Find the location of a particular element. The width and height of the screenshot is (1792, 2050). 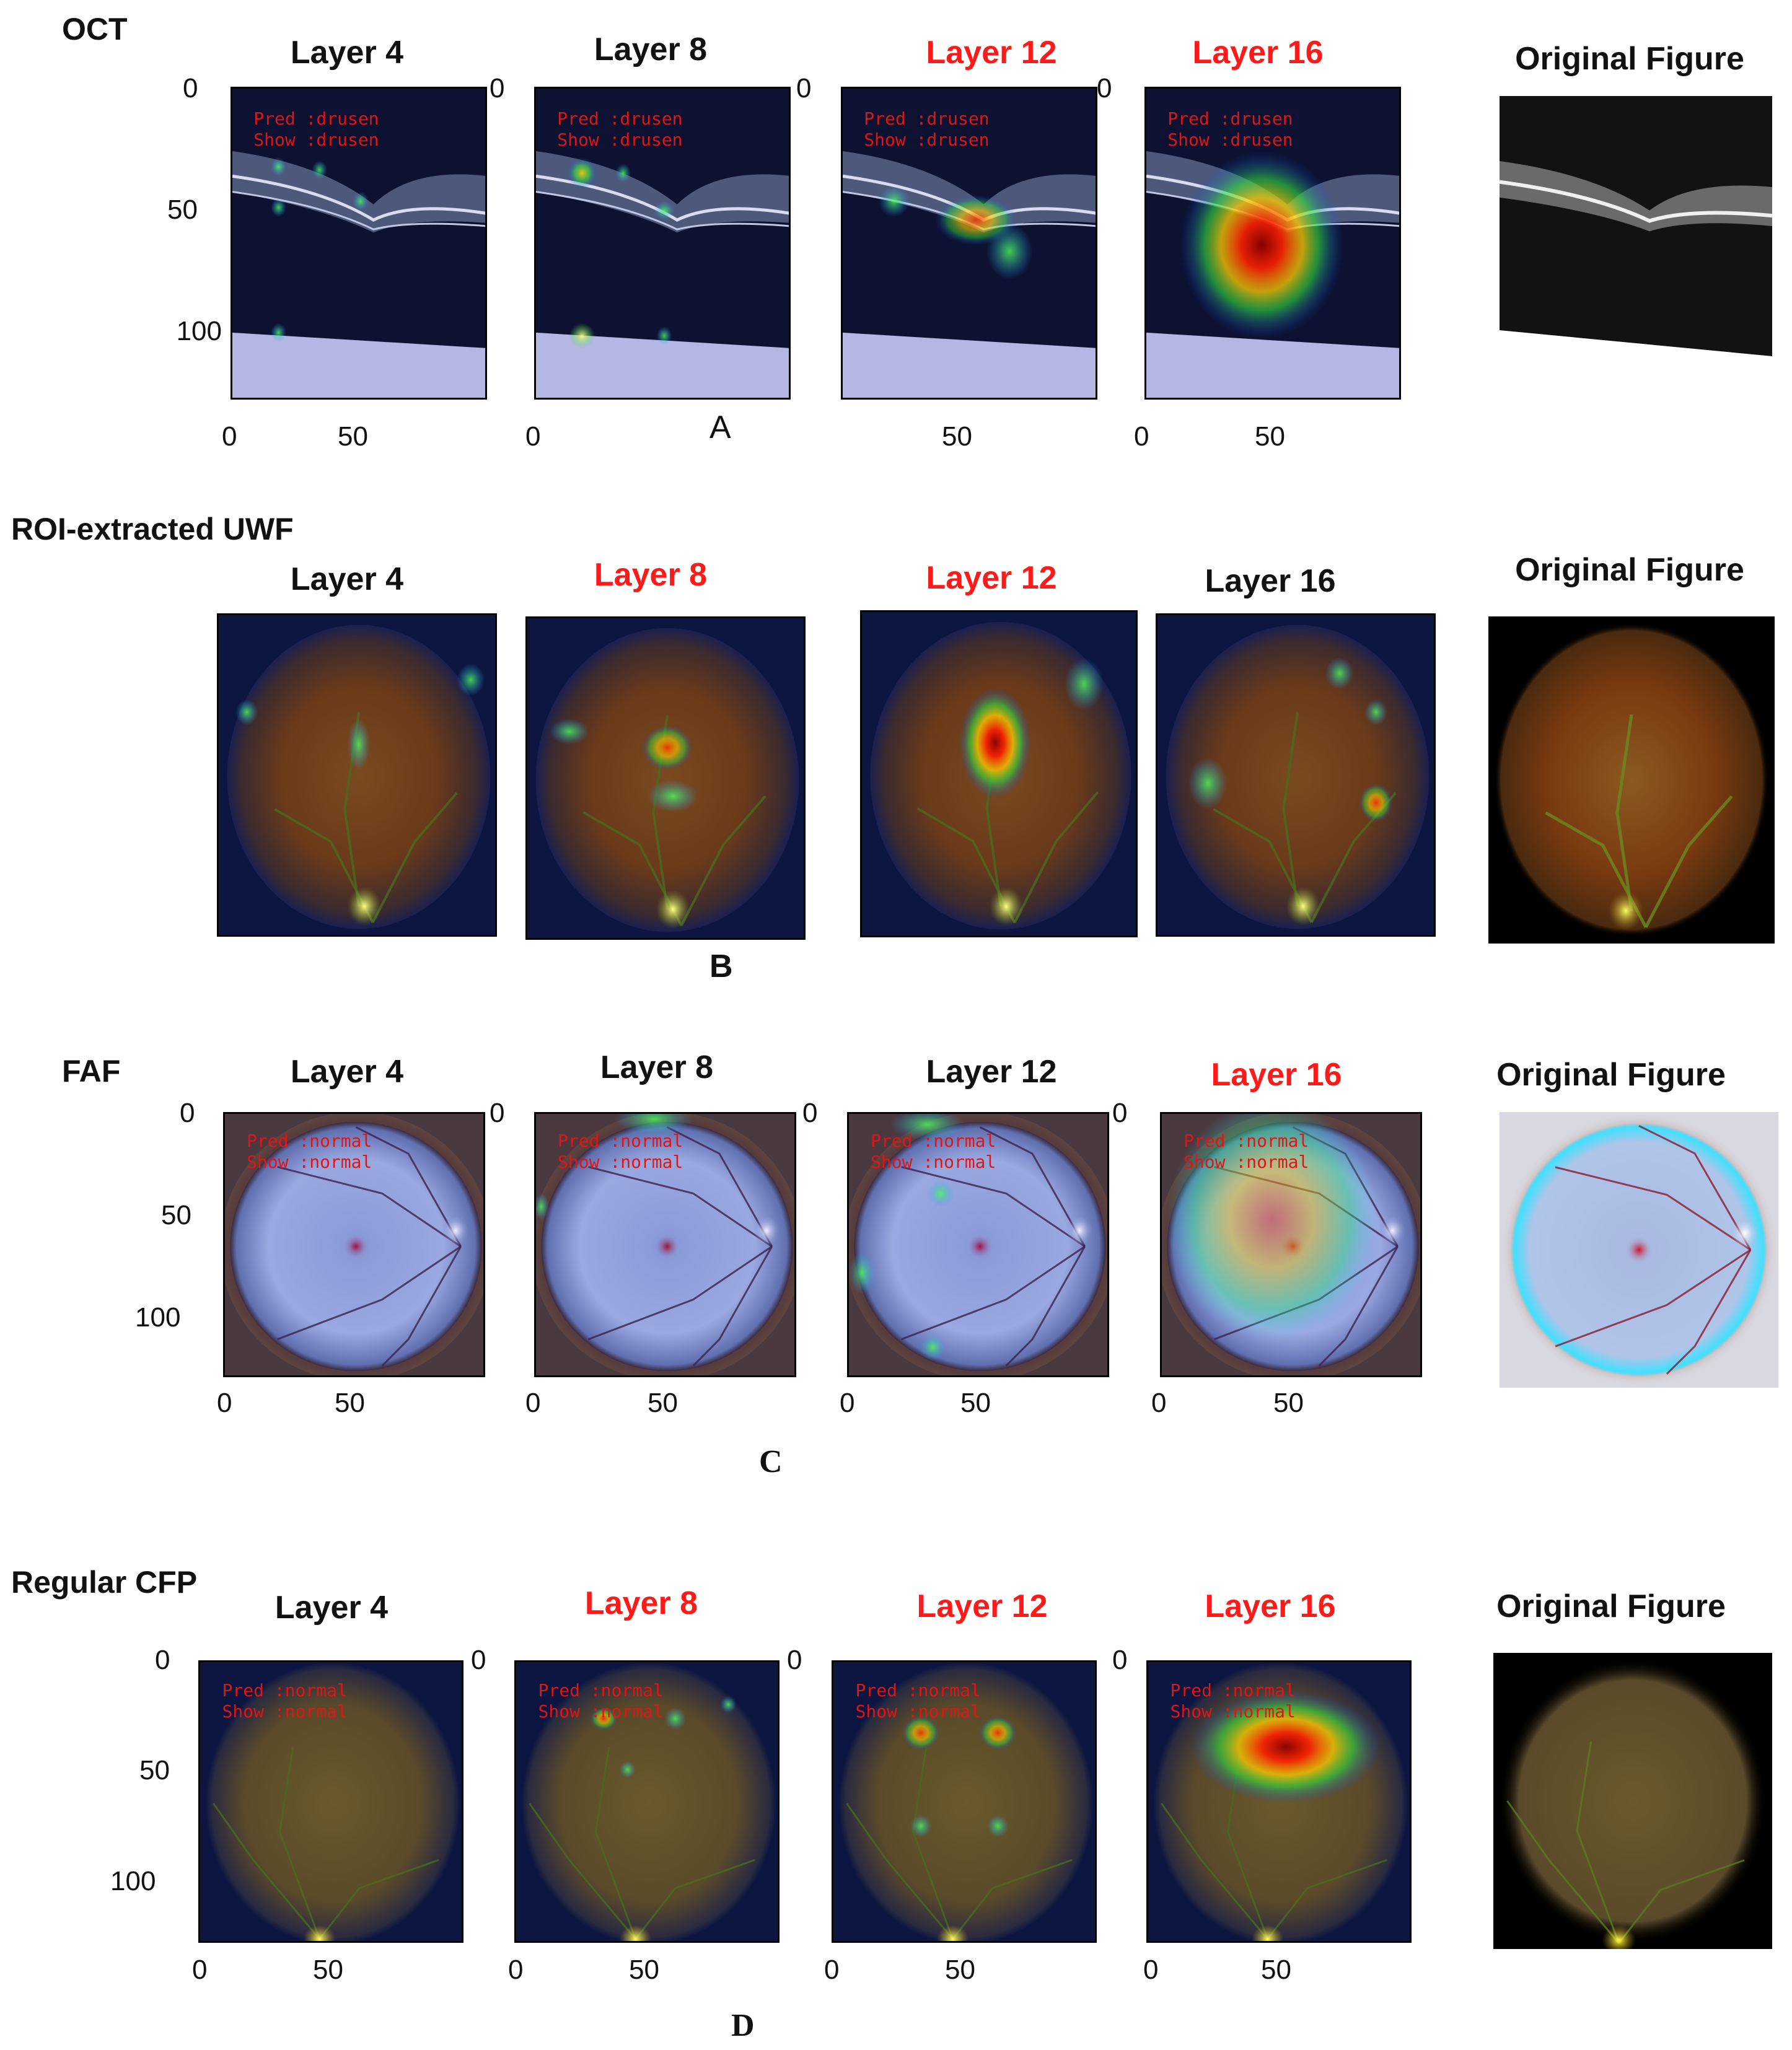

a2-xtick-0: 0 is located at coordinates (533, 437).